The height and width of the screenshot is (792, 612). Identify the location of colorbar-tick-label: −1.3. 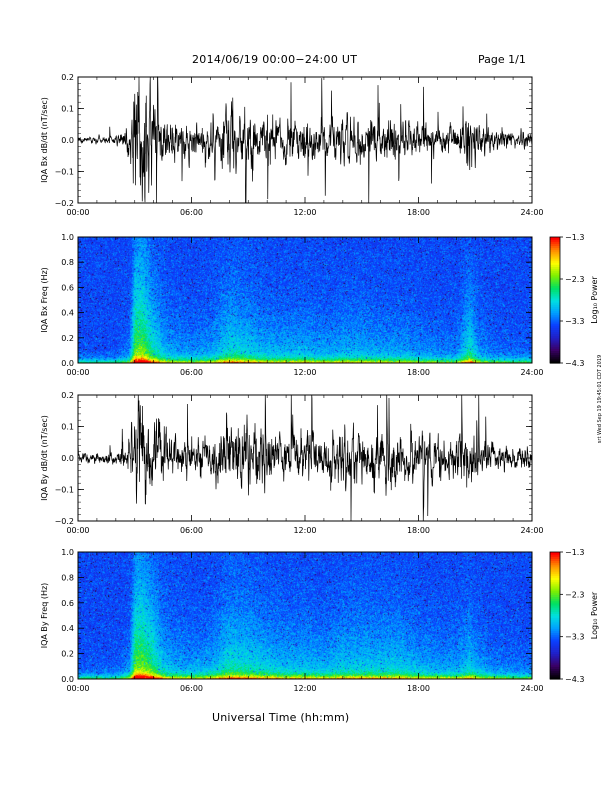
(574, 552).